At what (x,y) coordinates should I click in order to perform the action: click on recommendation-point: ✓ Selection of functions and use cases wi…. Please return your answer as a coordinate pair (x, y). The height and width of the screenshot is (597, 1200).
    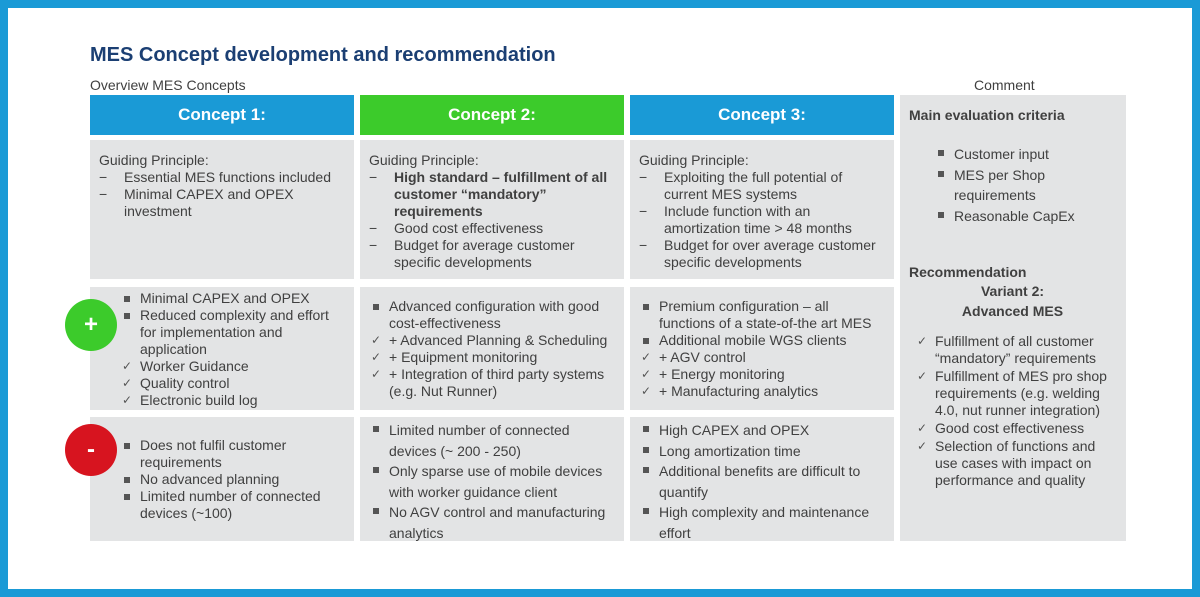
    Looking at the image, I should click on (1015, 463).